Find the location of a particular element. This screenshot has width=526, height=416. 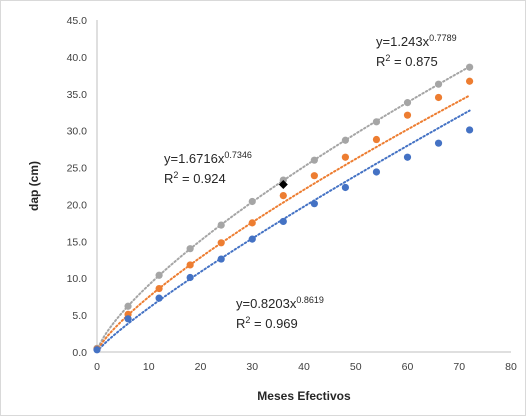

y-tick-label: 0.0 is located at coordinates (79, 353).